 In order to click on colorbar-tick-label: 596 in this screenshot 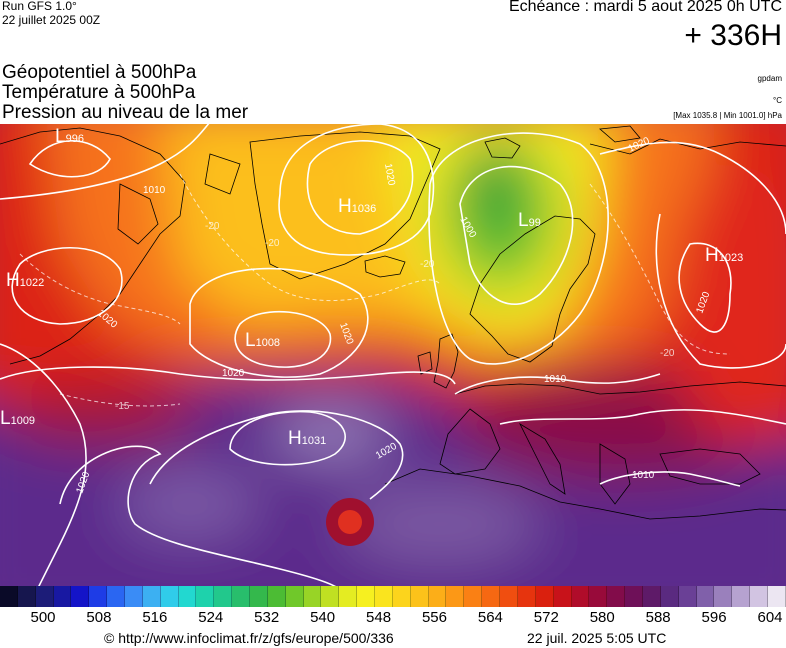, I will do `click(714, 617)`.